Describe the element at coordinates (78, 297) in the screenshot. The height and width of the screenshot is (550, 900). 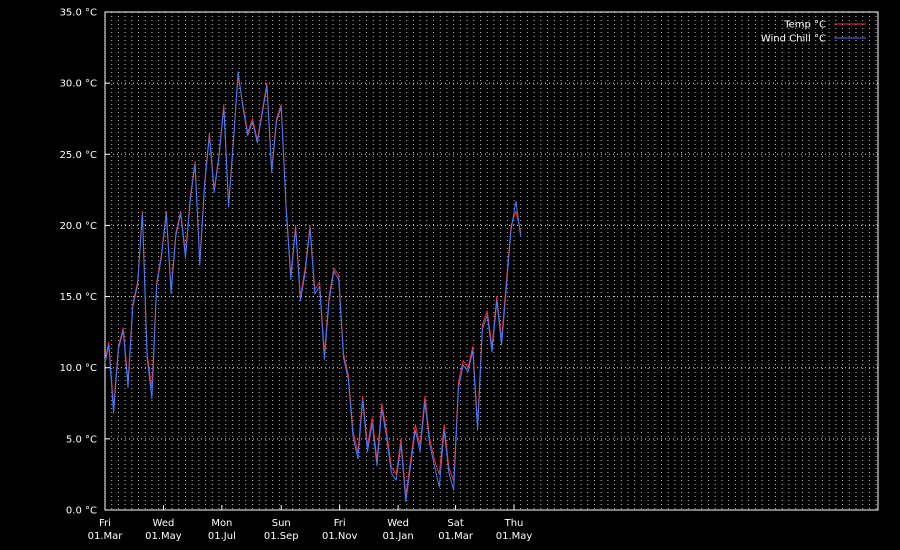
I see `y-tick-label: 15.0 °C` at that location.